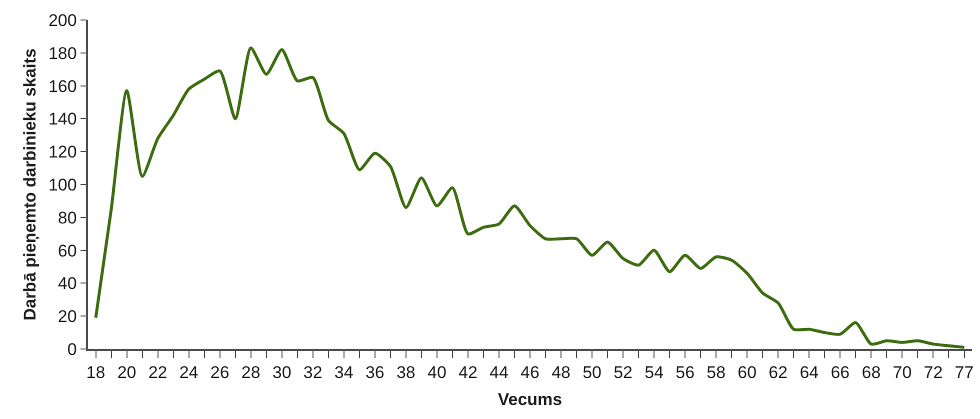  I want to click on x-tick-label: 72, so click(933, 372).